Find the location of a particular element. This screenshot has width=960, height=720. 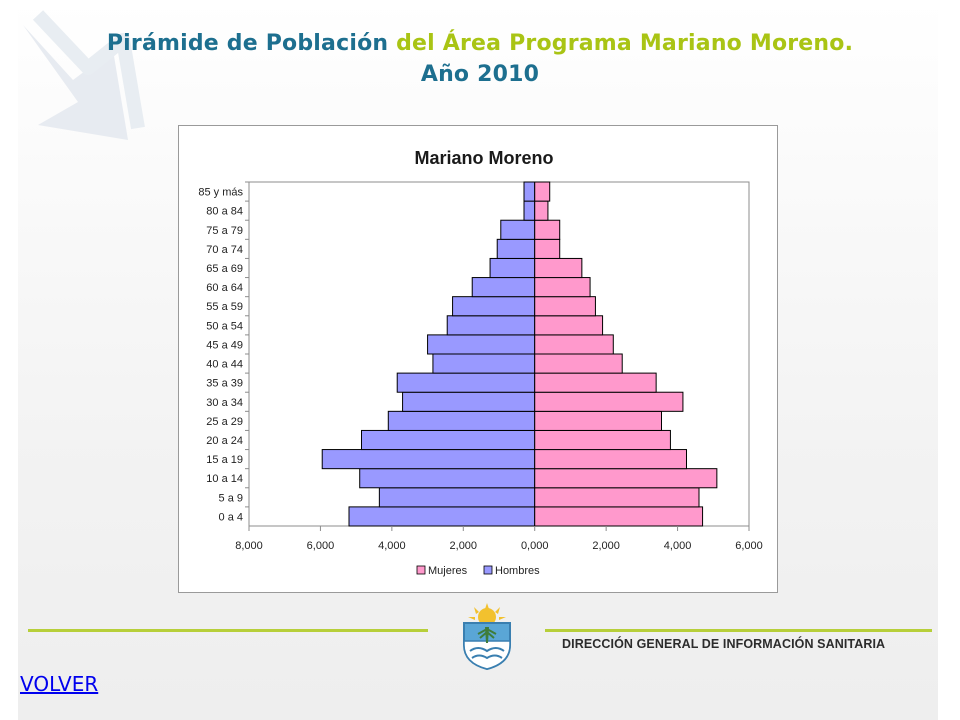

x-tick-label-3: 2,000 is located at coordinates (464, 546).